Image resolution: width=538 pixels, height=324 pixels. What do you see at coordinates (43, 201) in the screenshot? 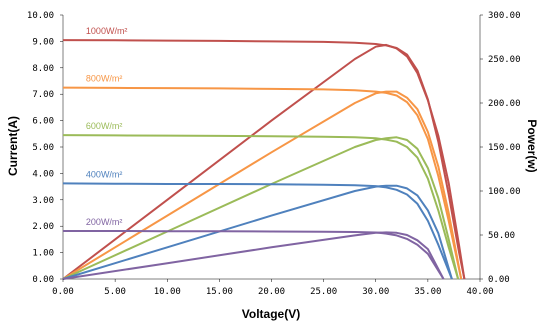
I see `y-tick-label: 3.00` at bounding box center [43, 201].